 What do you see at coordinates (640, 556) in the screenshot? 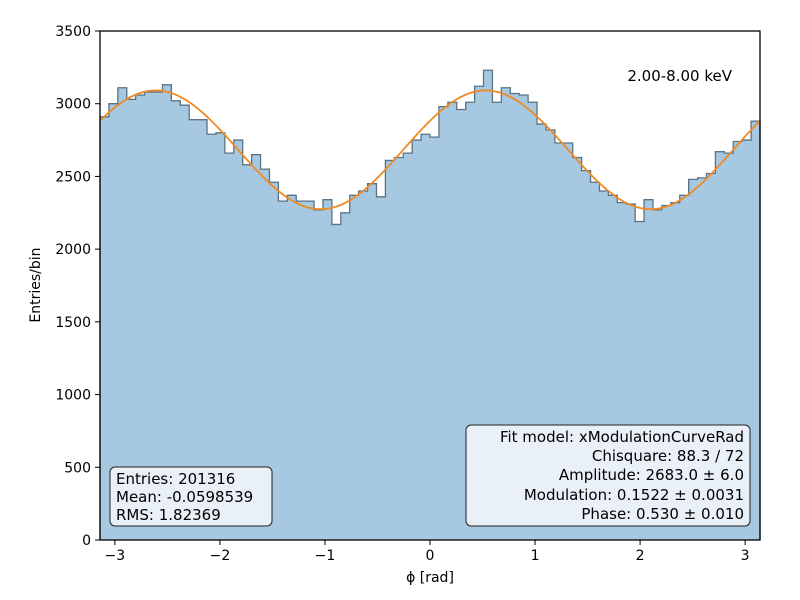
I see `x-tick-label: 2` at bounding box center [640, 556].